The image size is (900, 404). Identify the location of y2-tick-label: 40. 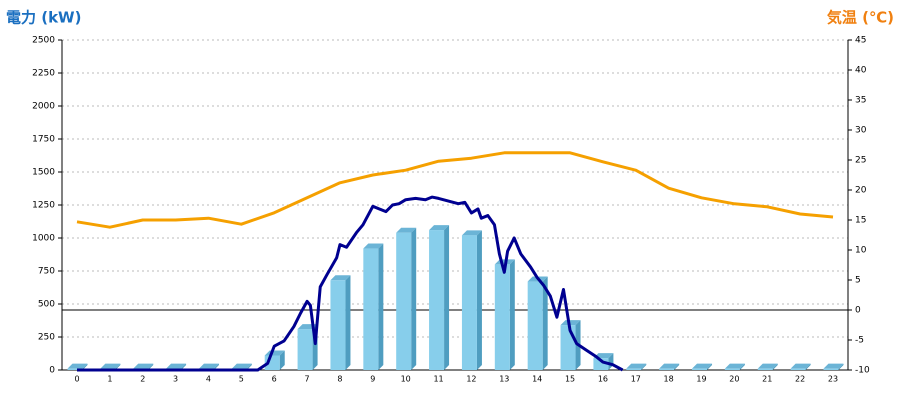
(861, 71).